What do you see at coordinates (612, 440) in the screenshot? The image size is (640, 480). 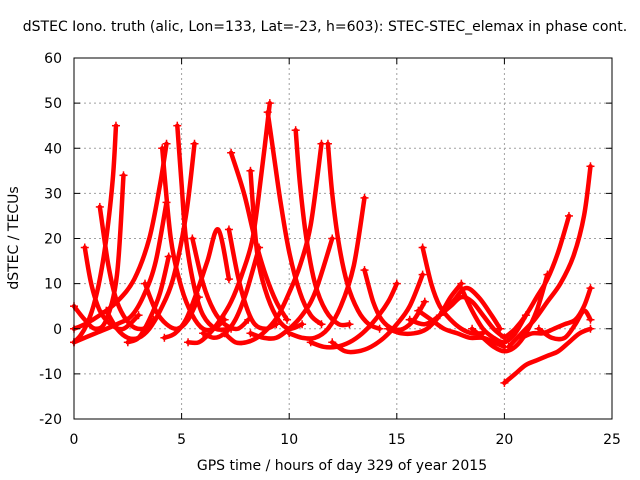 I see `x-tick-label: 25` at bounding box center [612, 440].